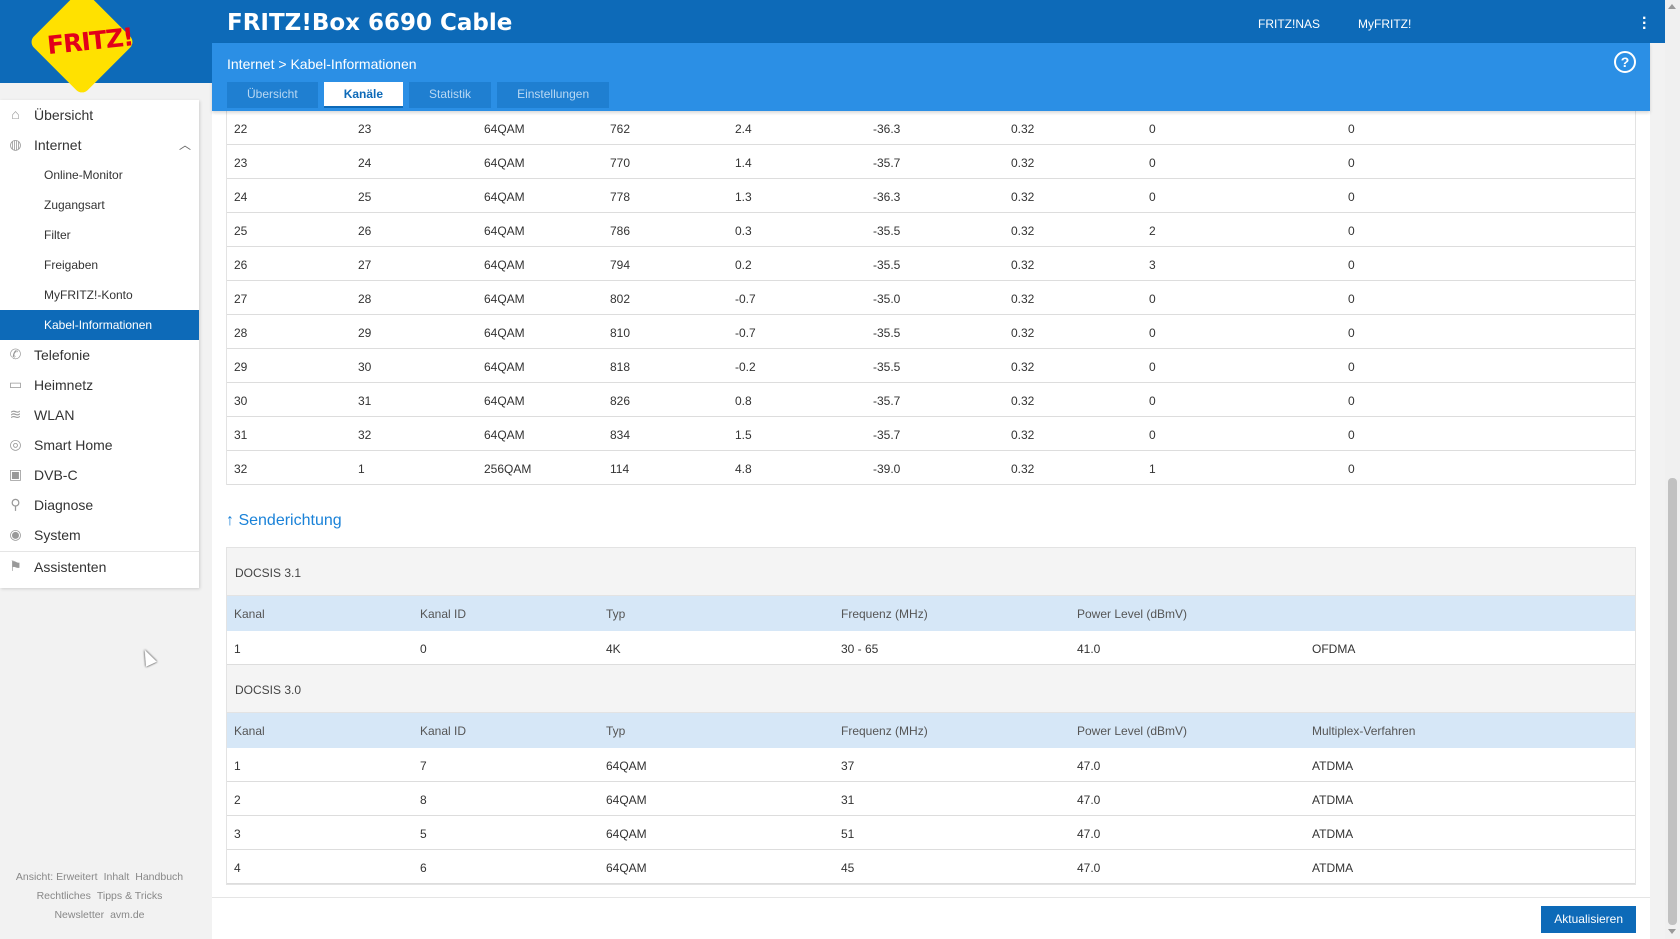  Describe the element at coordinates (1588, 919) in the screenshot. I see `refresh-button: Aktualisieren` at that location.